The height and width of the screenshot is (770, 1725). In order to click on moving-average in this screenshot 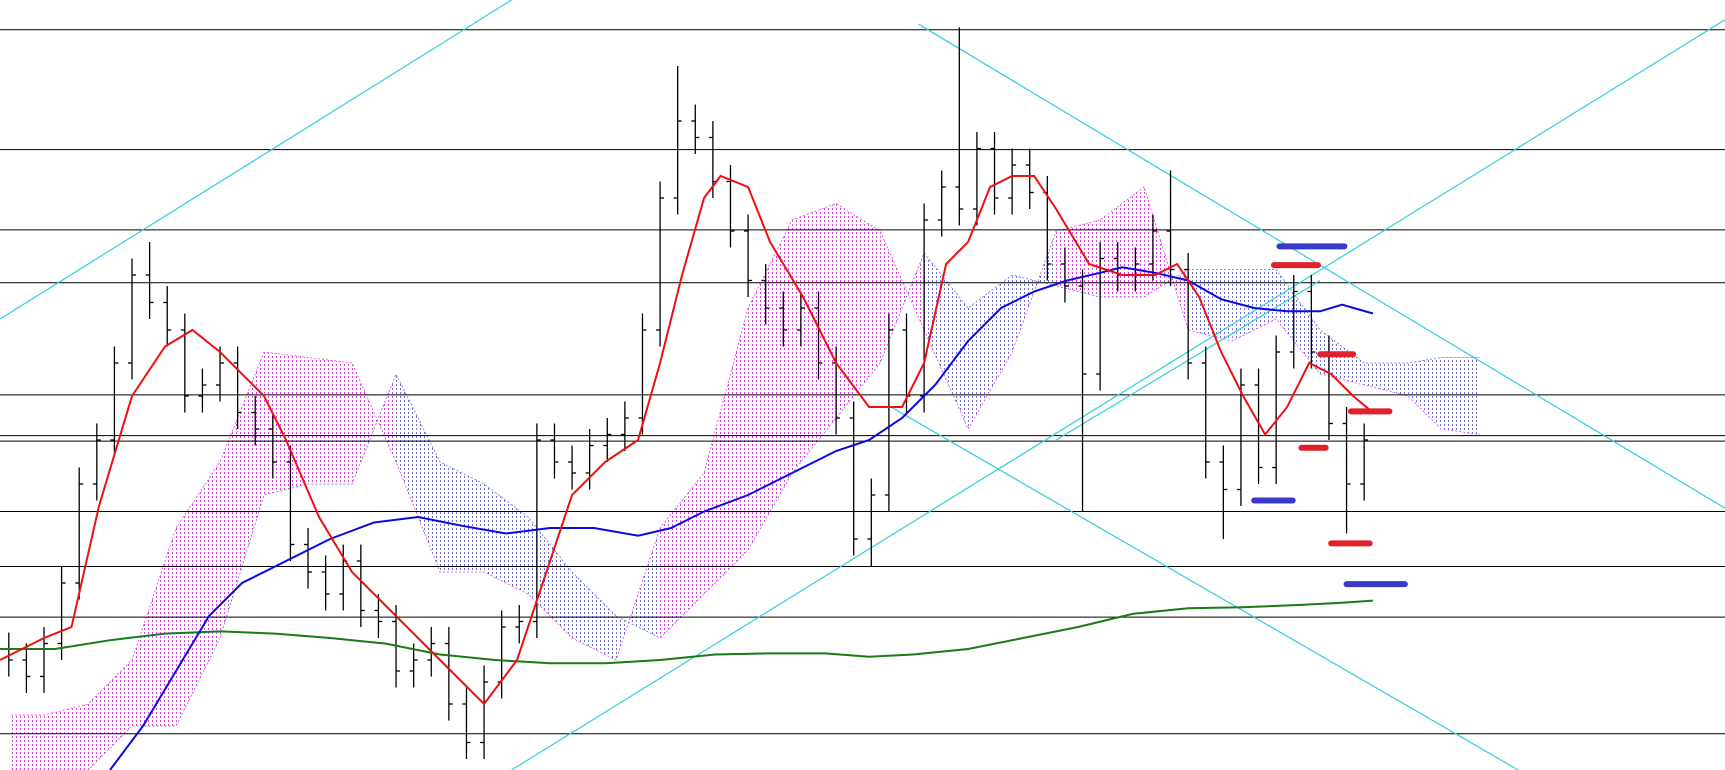, I will do `click(687, 632)`.